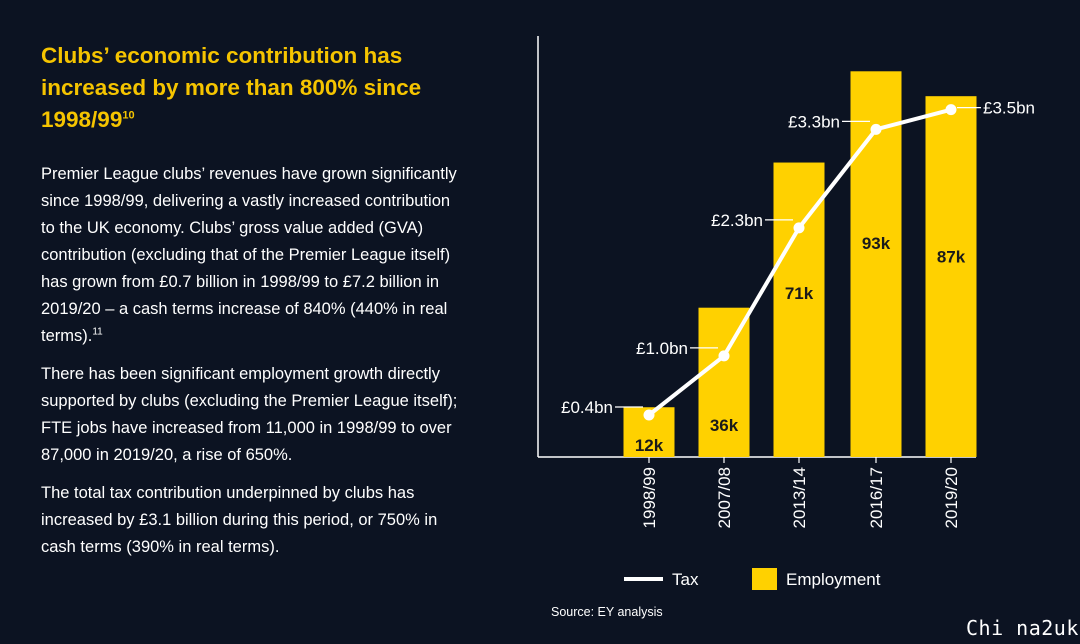  Describe the element at coordinates (587, 407) in the screenshot. I see `tax-value-label: £0.4bn` at that location.